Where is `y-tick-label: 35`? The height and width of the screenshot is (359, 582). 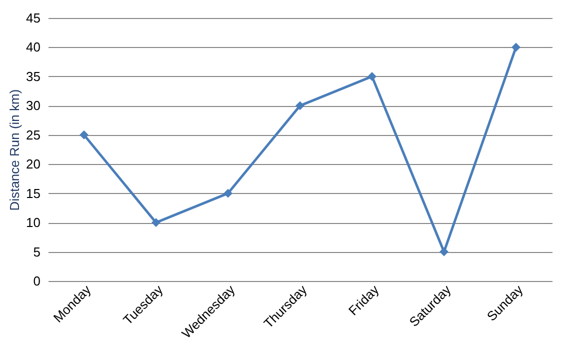
y-tick-label: 35 is located at coordinates (33, 76).